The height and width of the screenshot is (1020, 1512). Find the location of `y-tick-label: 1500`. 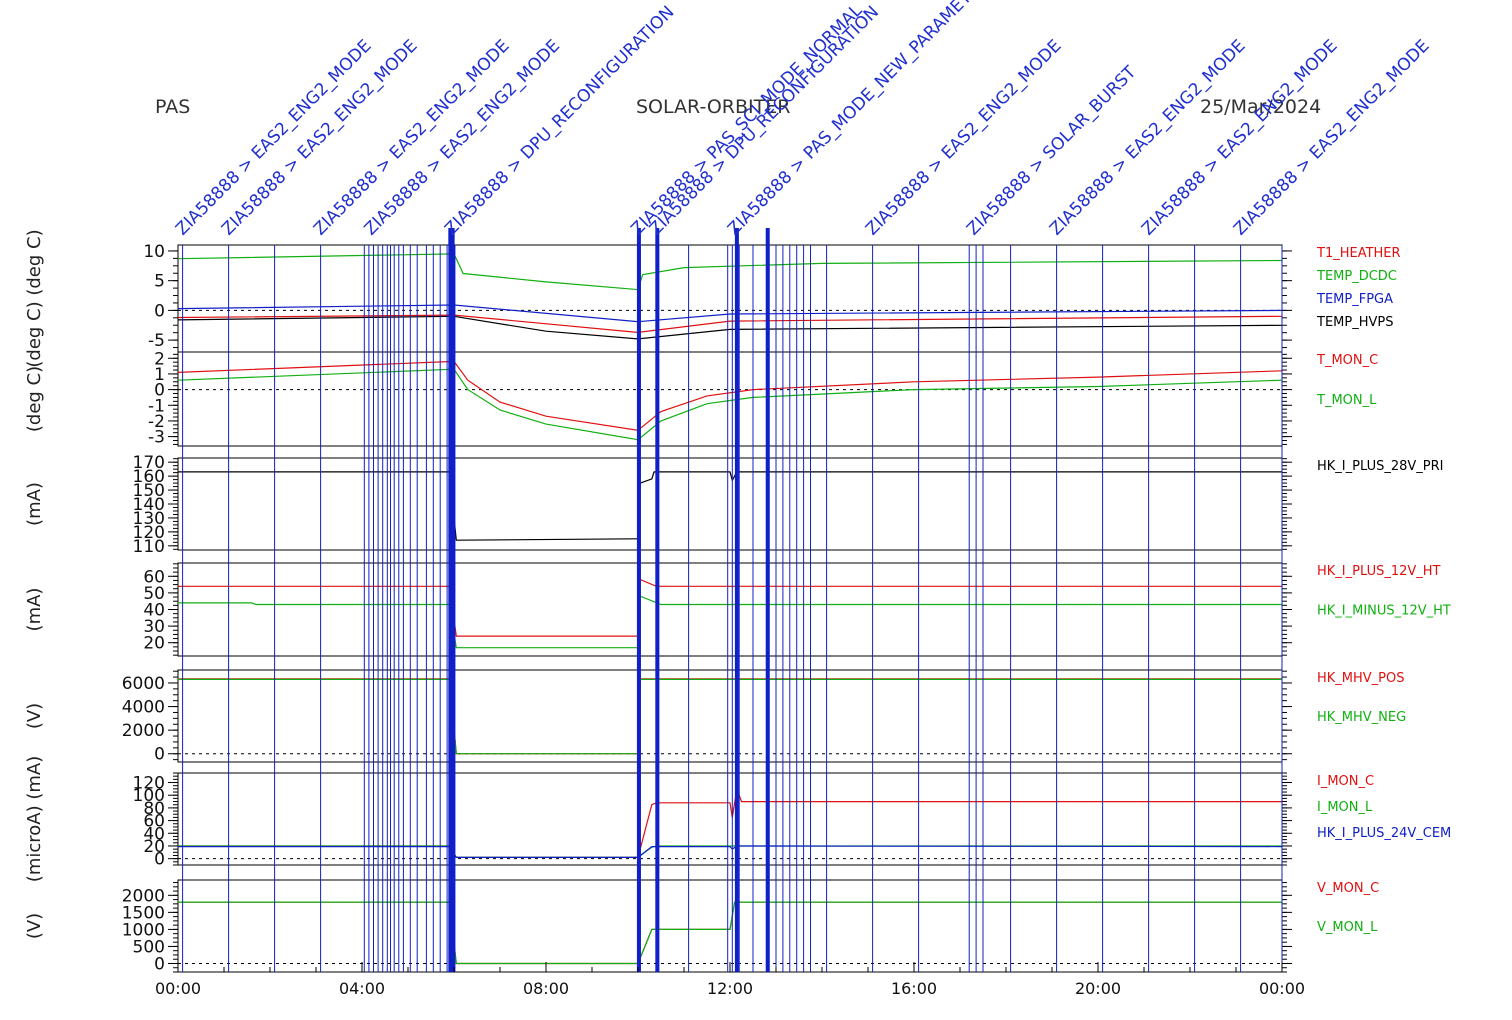

y-tick-label: 1500 is located at coordinates (143, 913).